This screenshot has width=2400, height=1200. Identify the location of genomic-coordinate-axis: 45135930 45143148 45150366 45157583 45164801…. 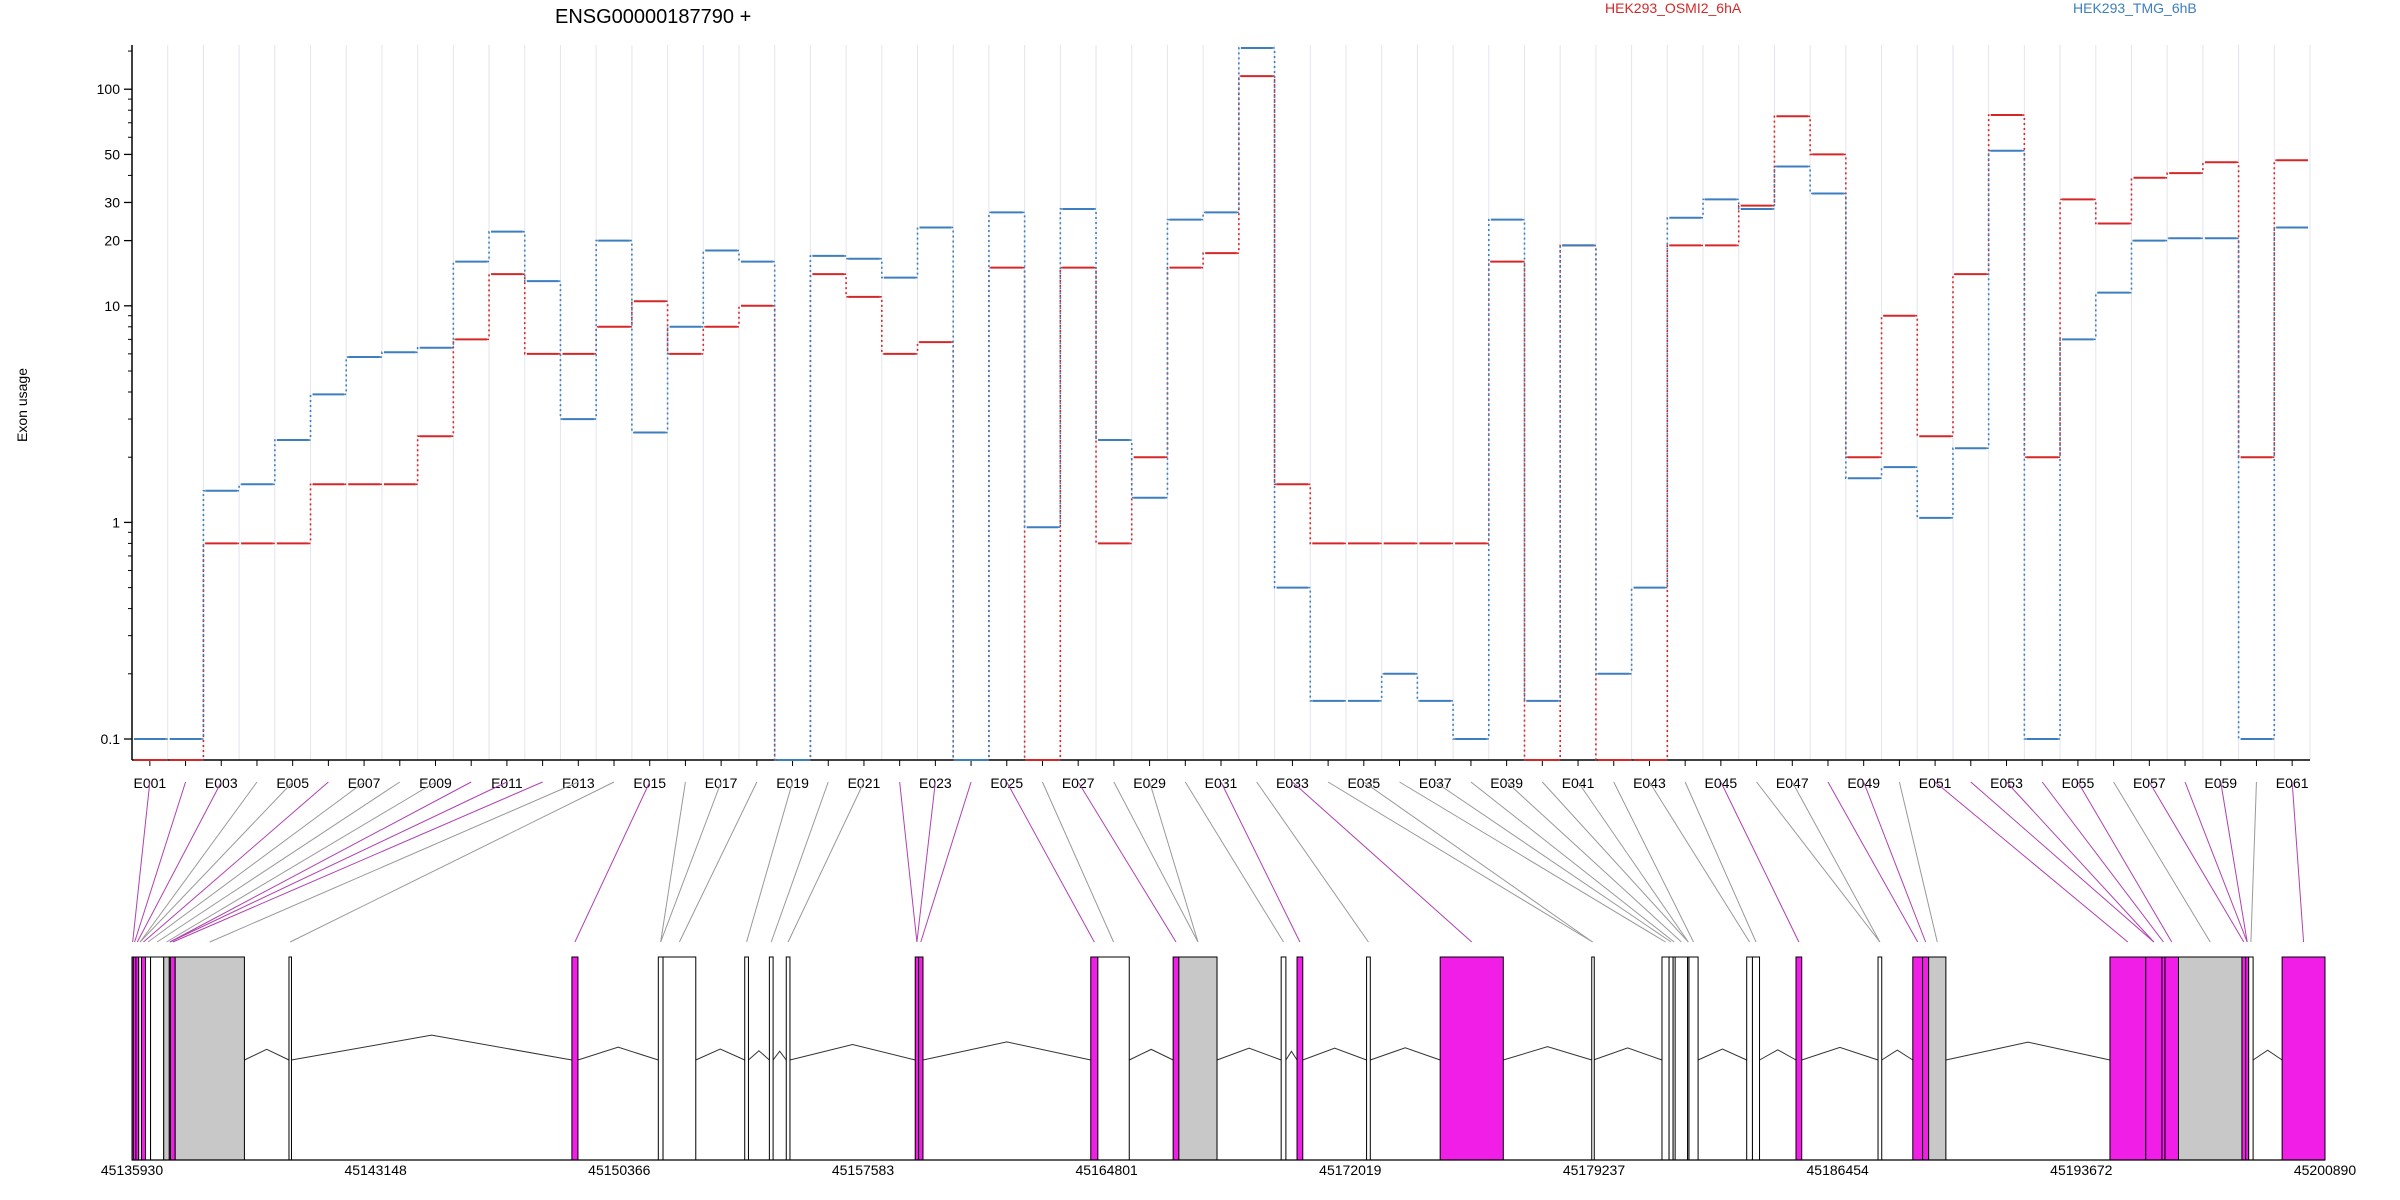
(1228, 1168).